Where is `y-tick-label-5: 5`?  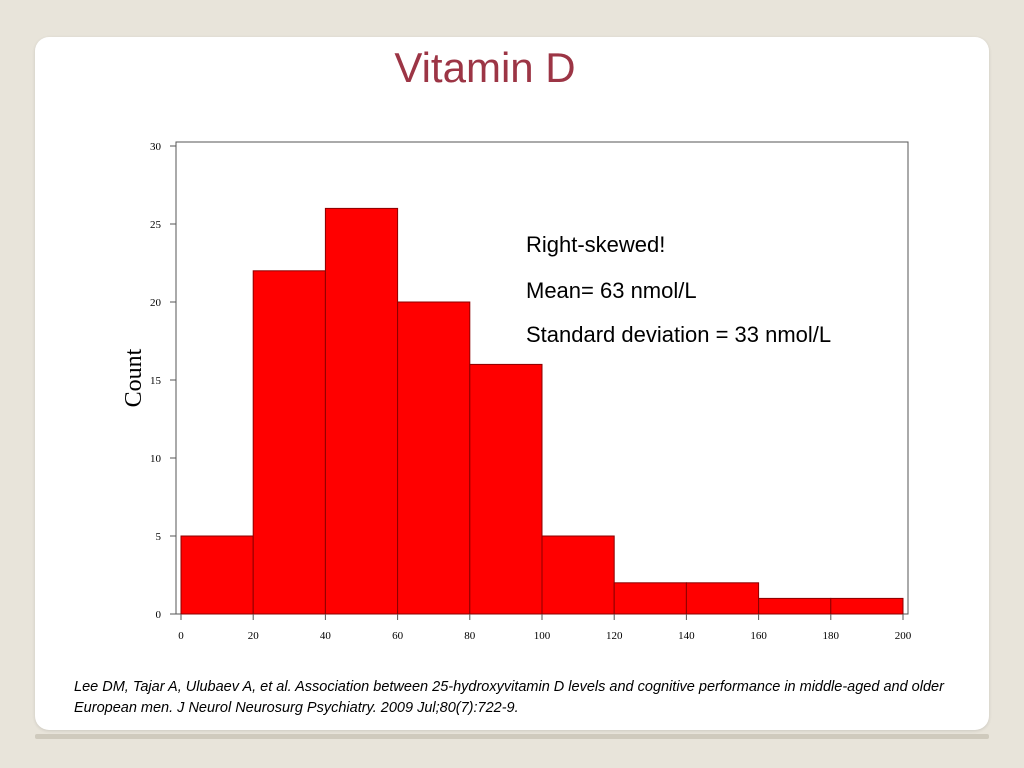
y-tick-label-5: 5 is located at coordinates (159, 537).